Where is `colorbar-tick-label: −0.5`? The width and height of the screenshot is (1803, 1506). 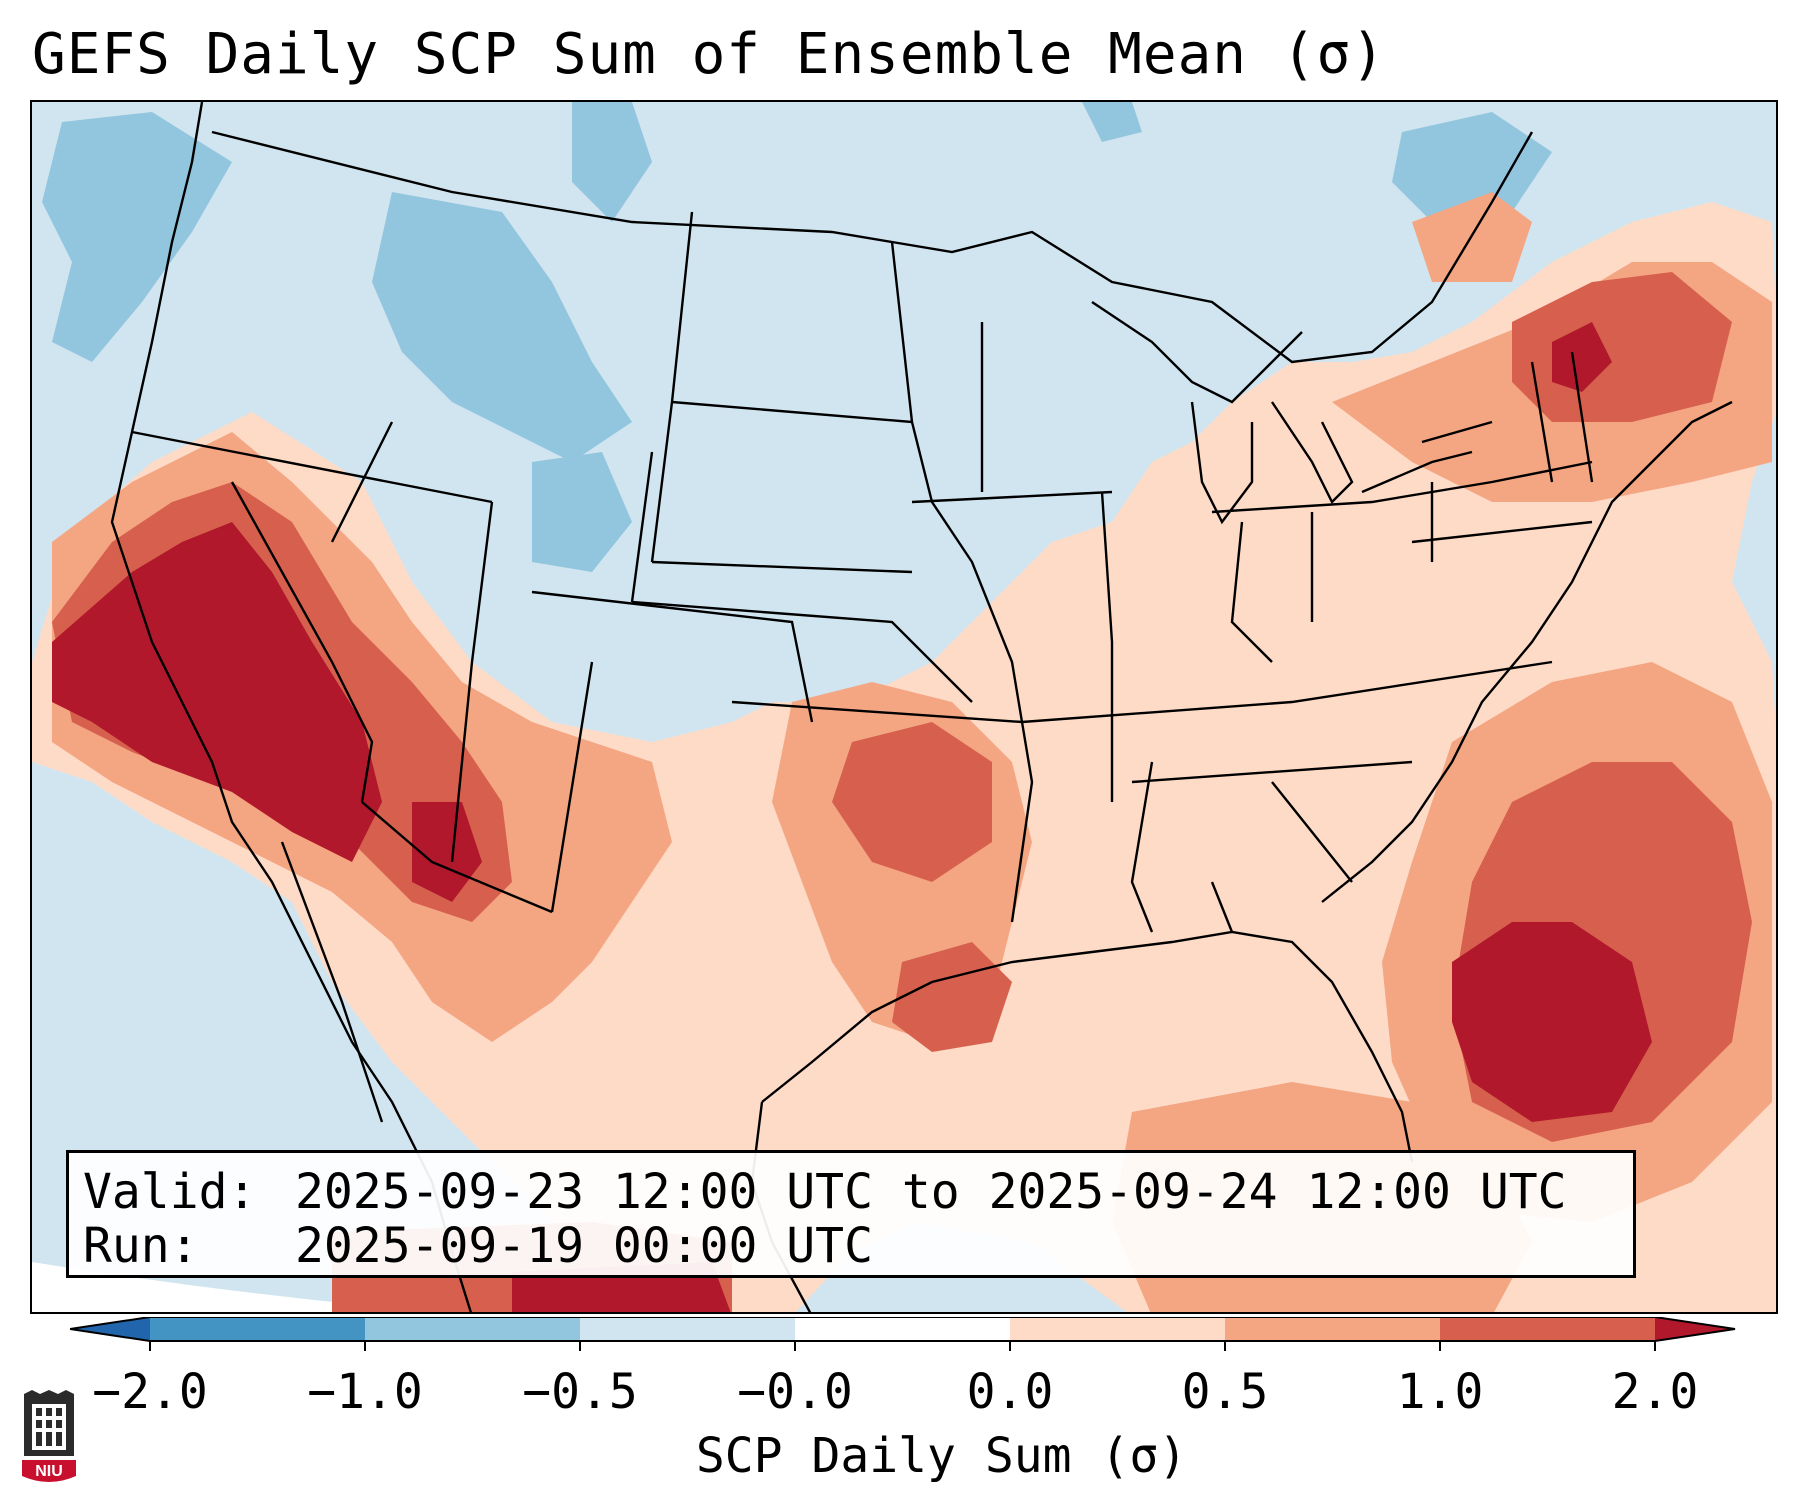
colorbar-tick-label: −0.5 is located at coordinates (580, 1392).